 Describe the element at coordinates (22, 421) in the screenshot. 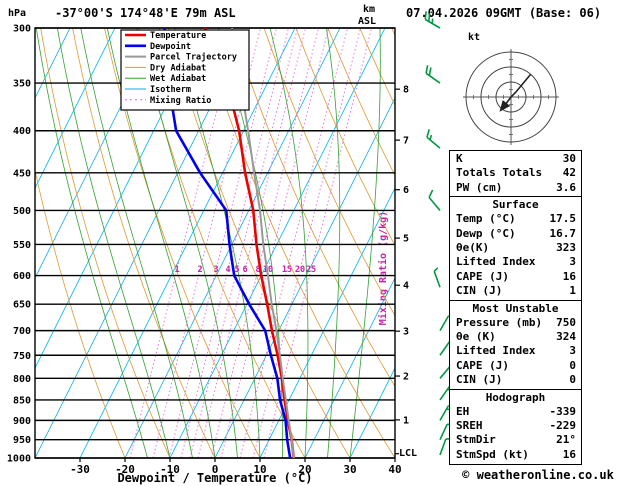

I see `pressure-tick-label: 900` at that location.